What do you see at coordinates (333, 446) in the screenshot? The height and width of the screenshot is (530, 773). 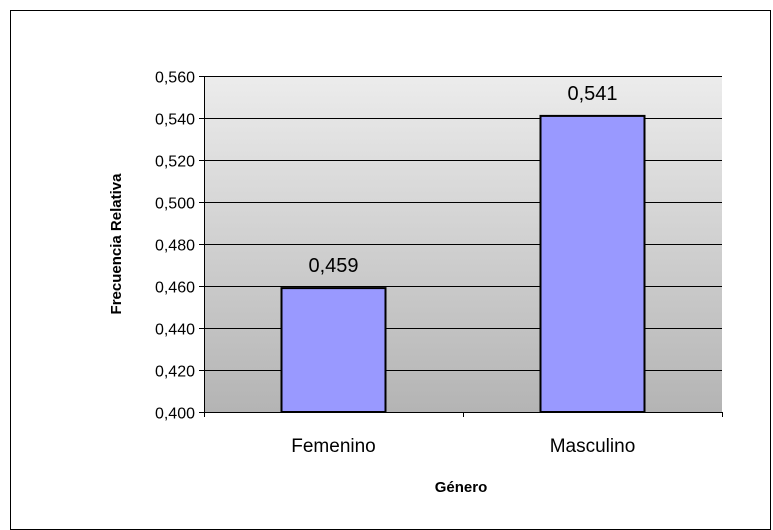 I see `x-category-label: Femenino` at bounding box center [333, 446].